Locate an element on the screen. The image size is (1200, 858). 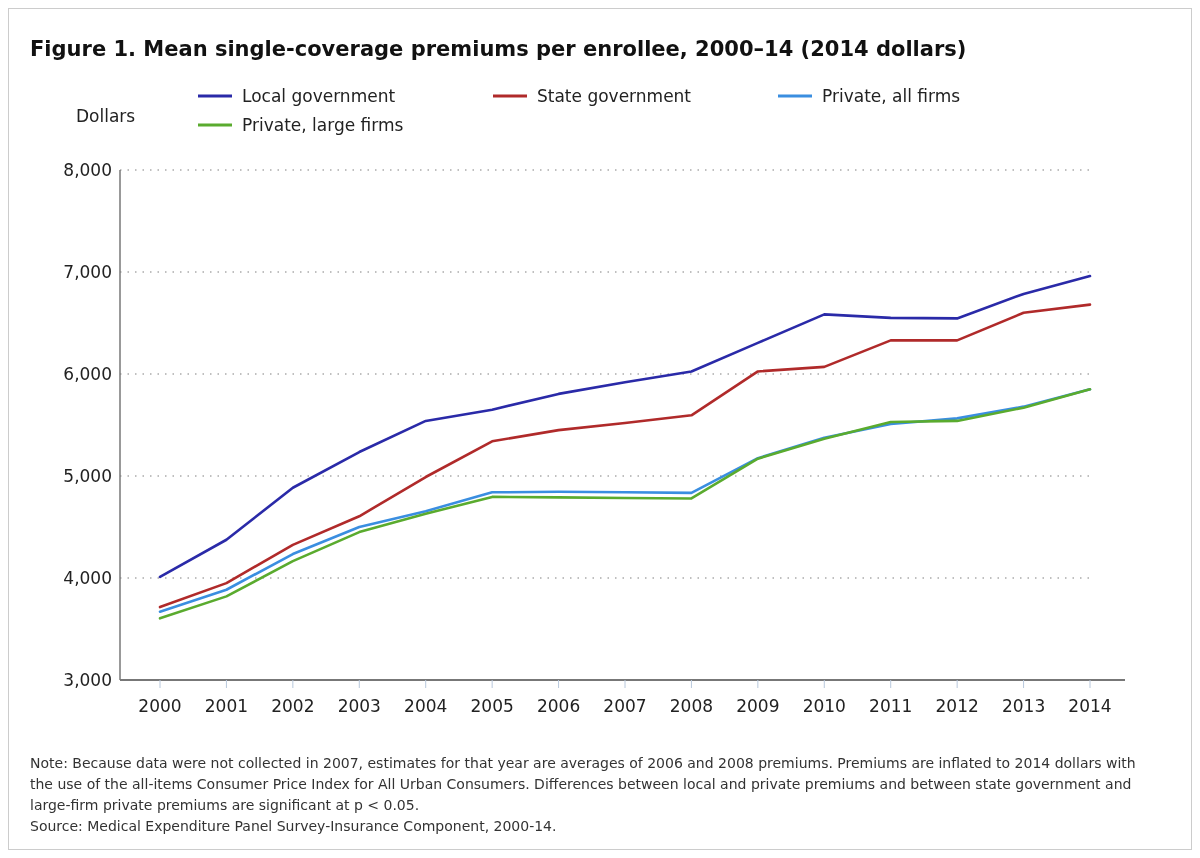
x-tick-label: 2010 is located at coordinates (824, 706).